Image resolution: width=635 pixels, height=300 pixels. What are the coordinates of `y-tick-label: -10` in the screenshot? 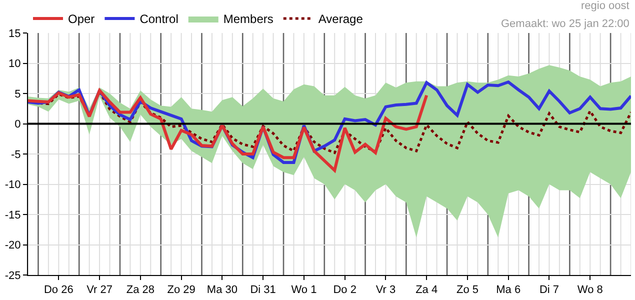 It's located at (12, 185).